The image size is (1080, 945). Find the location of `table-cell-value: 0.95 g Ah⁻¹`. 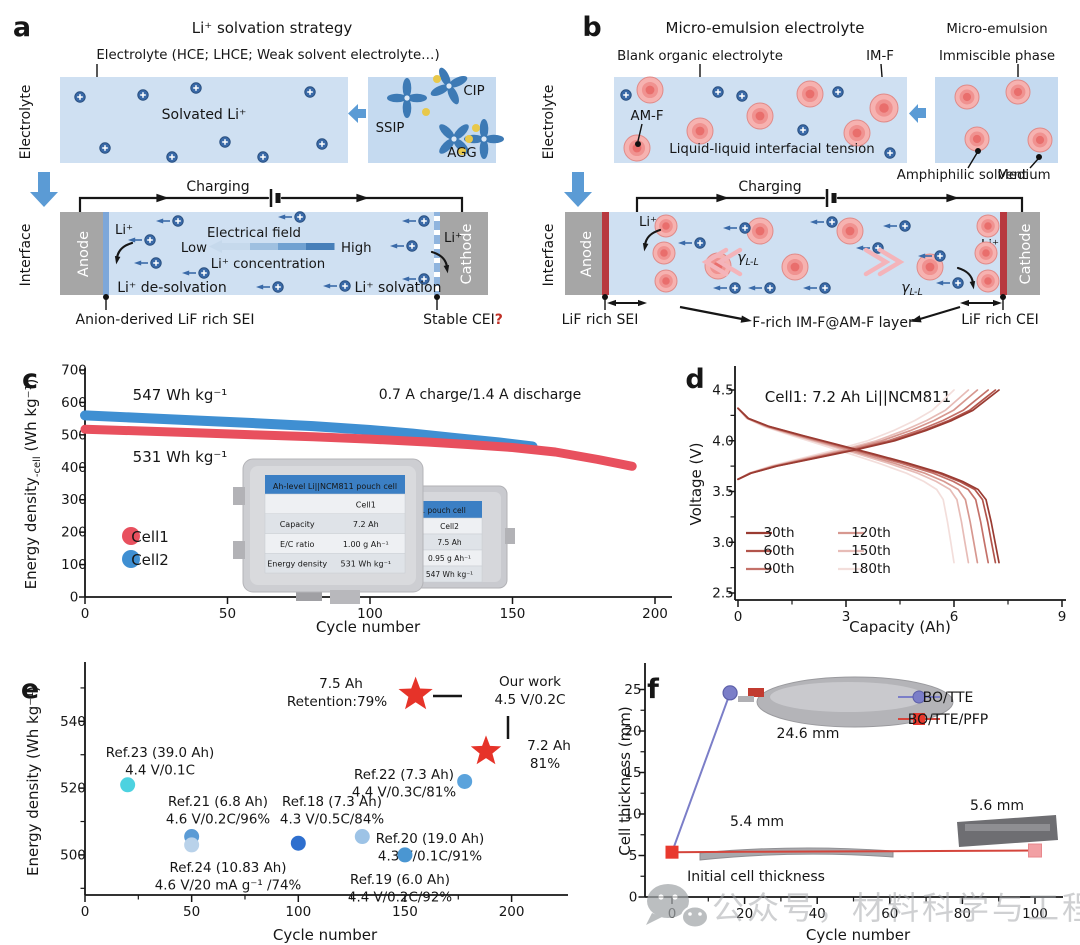

table-cell-value: 0.95 g Ah⁻¹ is located at coordinates (449, 558).